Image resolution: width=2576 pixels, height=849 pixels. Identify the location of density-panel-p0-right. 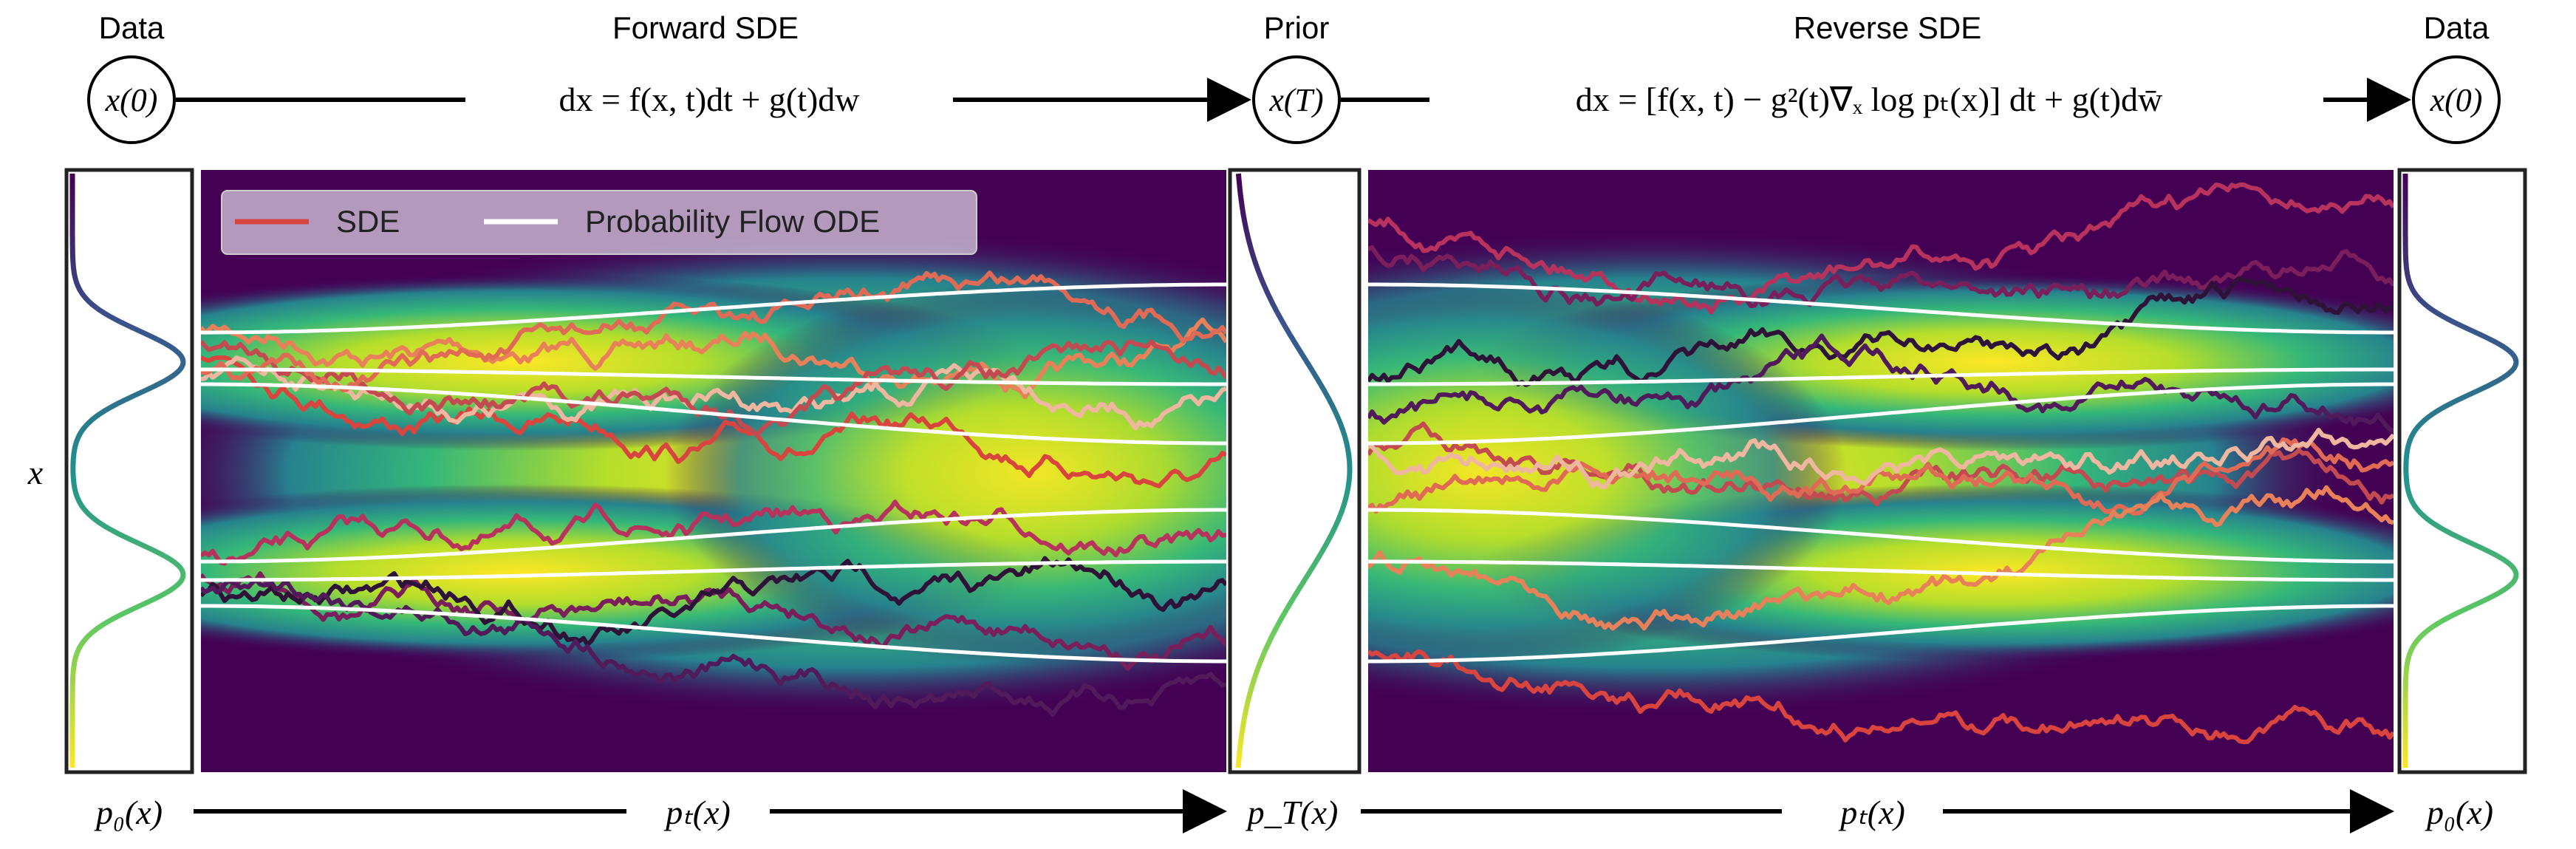
(2462, 471).